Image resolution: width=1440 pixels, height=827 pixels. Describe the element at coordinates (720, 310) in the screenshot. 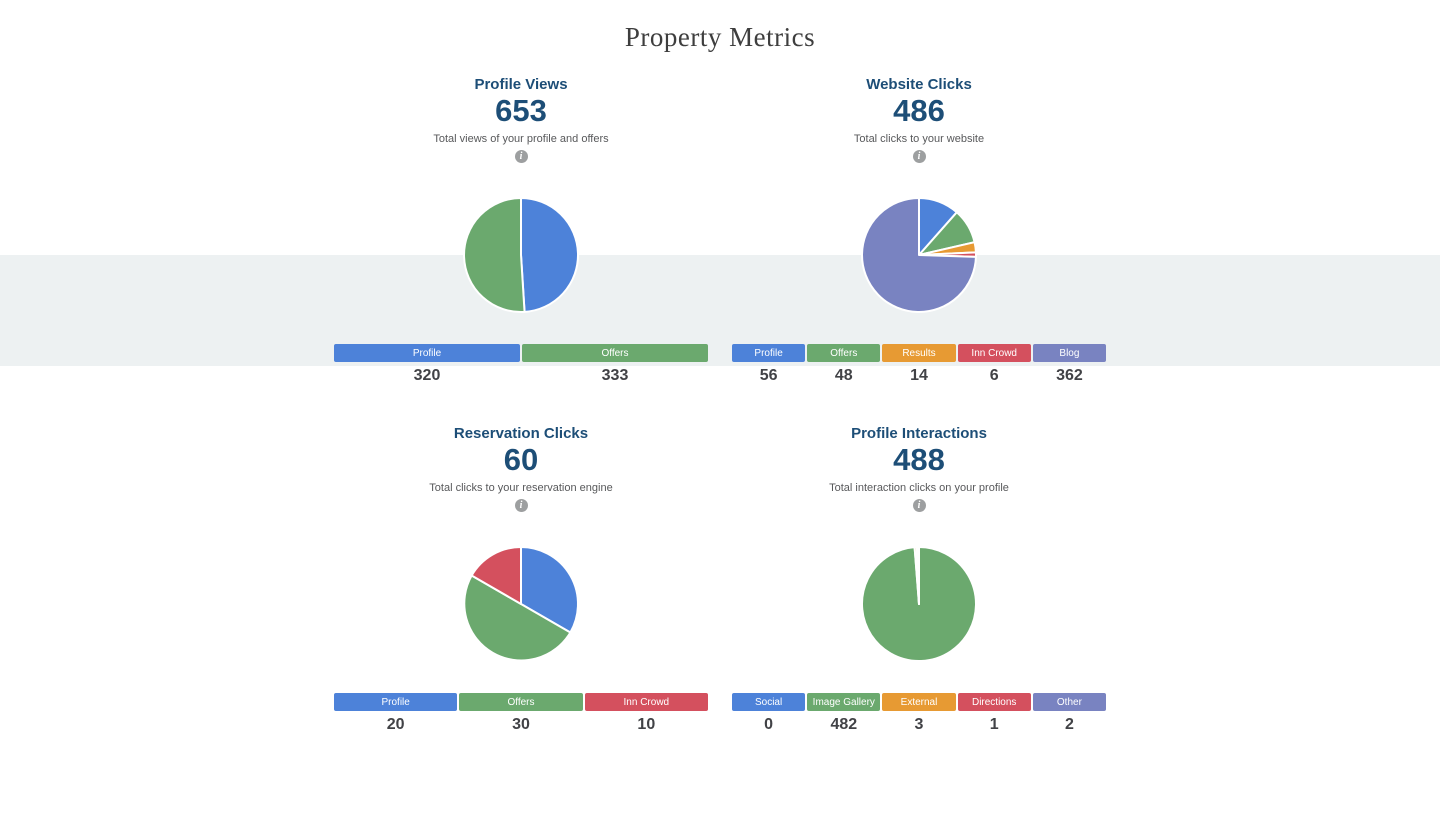

I see `background-band` at that location.